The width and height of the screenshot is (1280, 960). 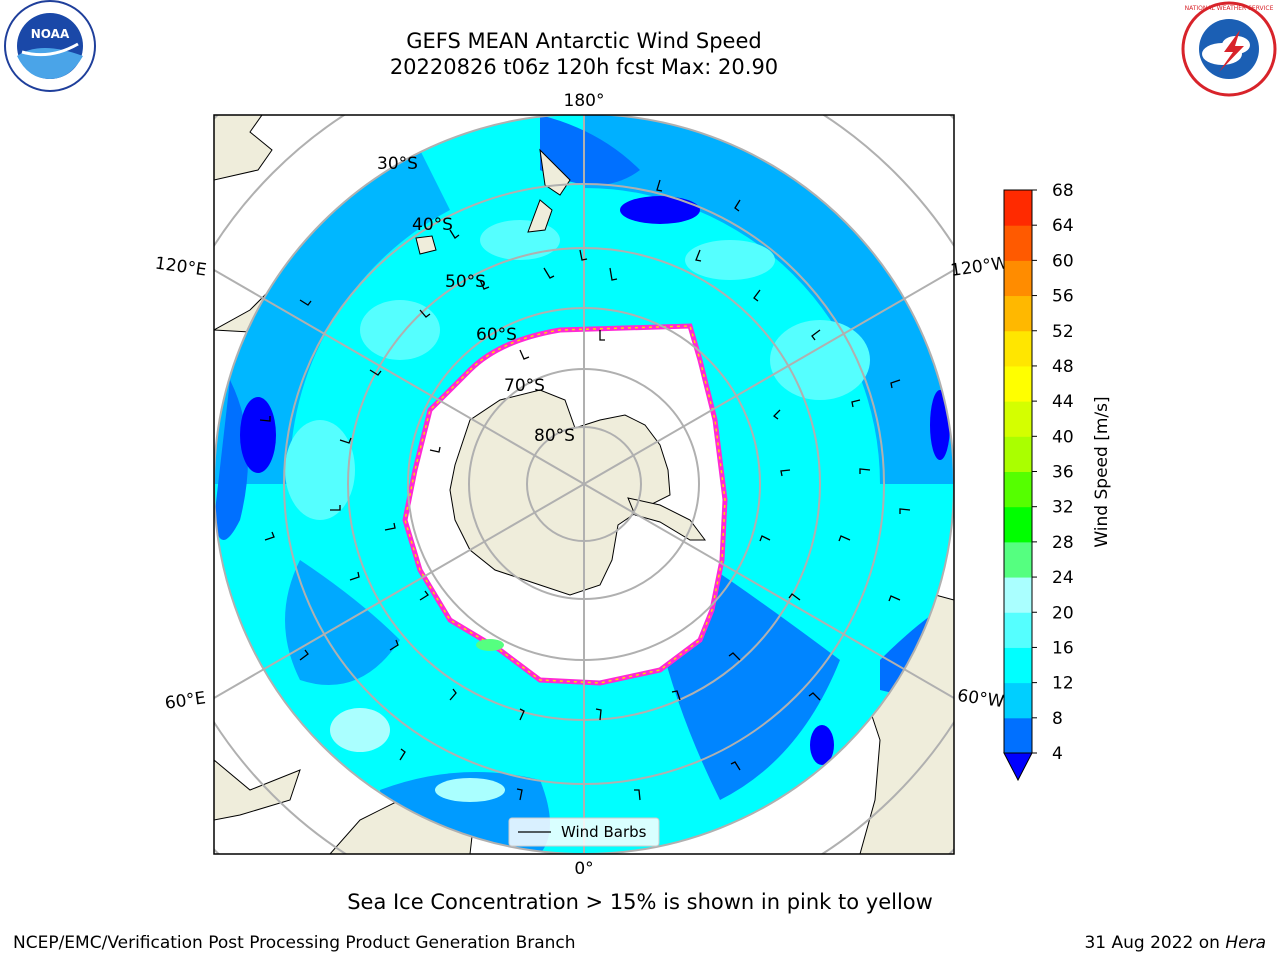 I want to click on lat-label-40s: 40°S, so click(x=432, y=225).